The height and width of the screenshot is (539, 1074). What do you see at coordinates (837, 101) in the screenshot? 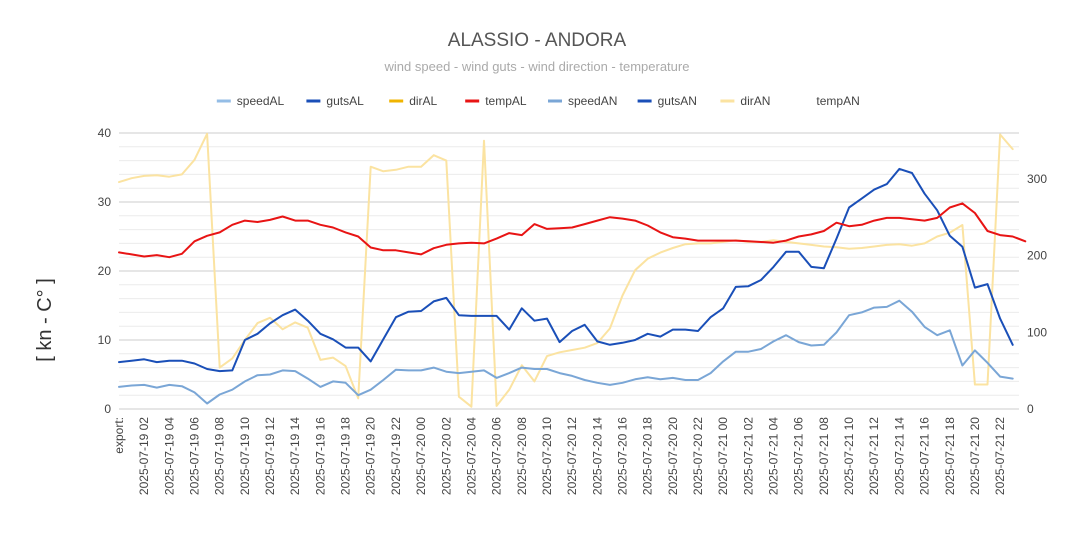
I see `legend-label-tempAN: tempAN` at bounding box center [837, 101].